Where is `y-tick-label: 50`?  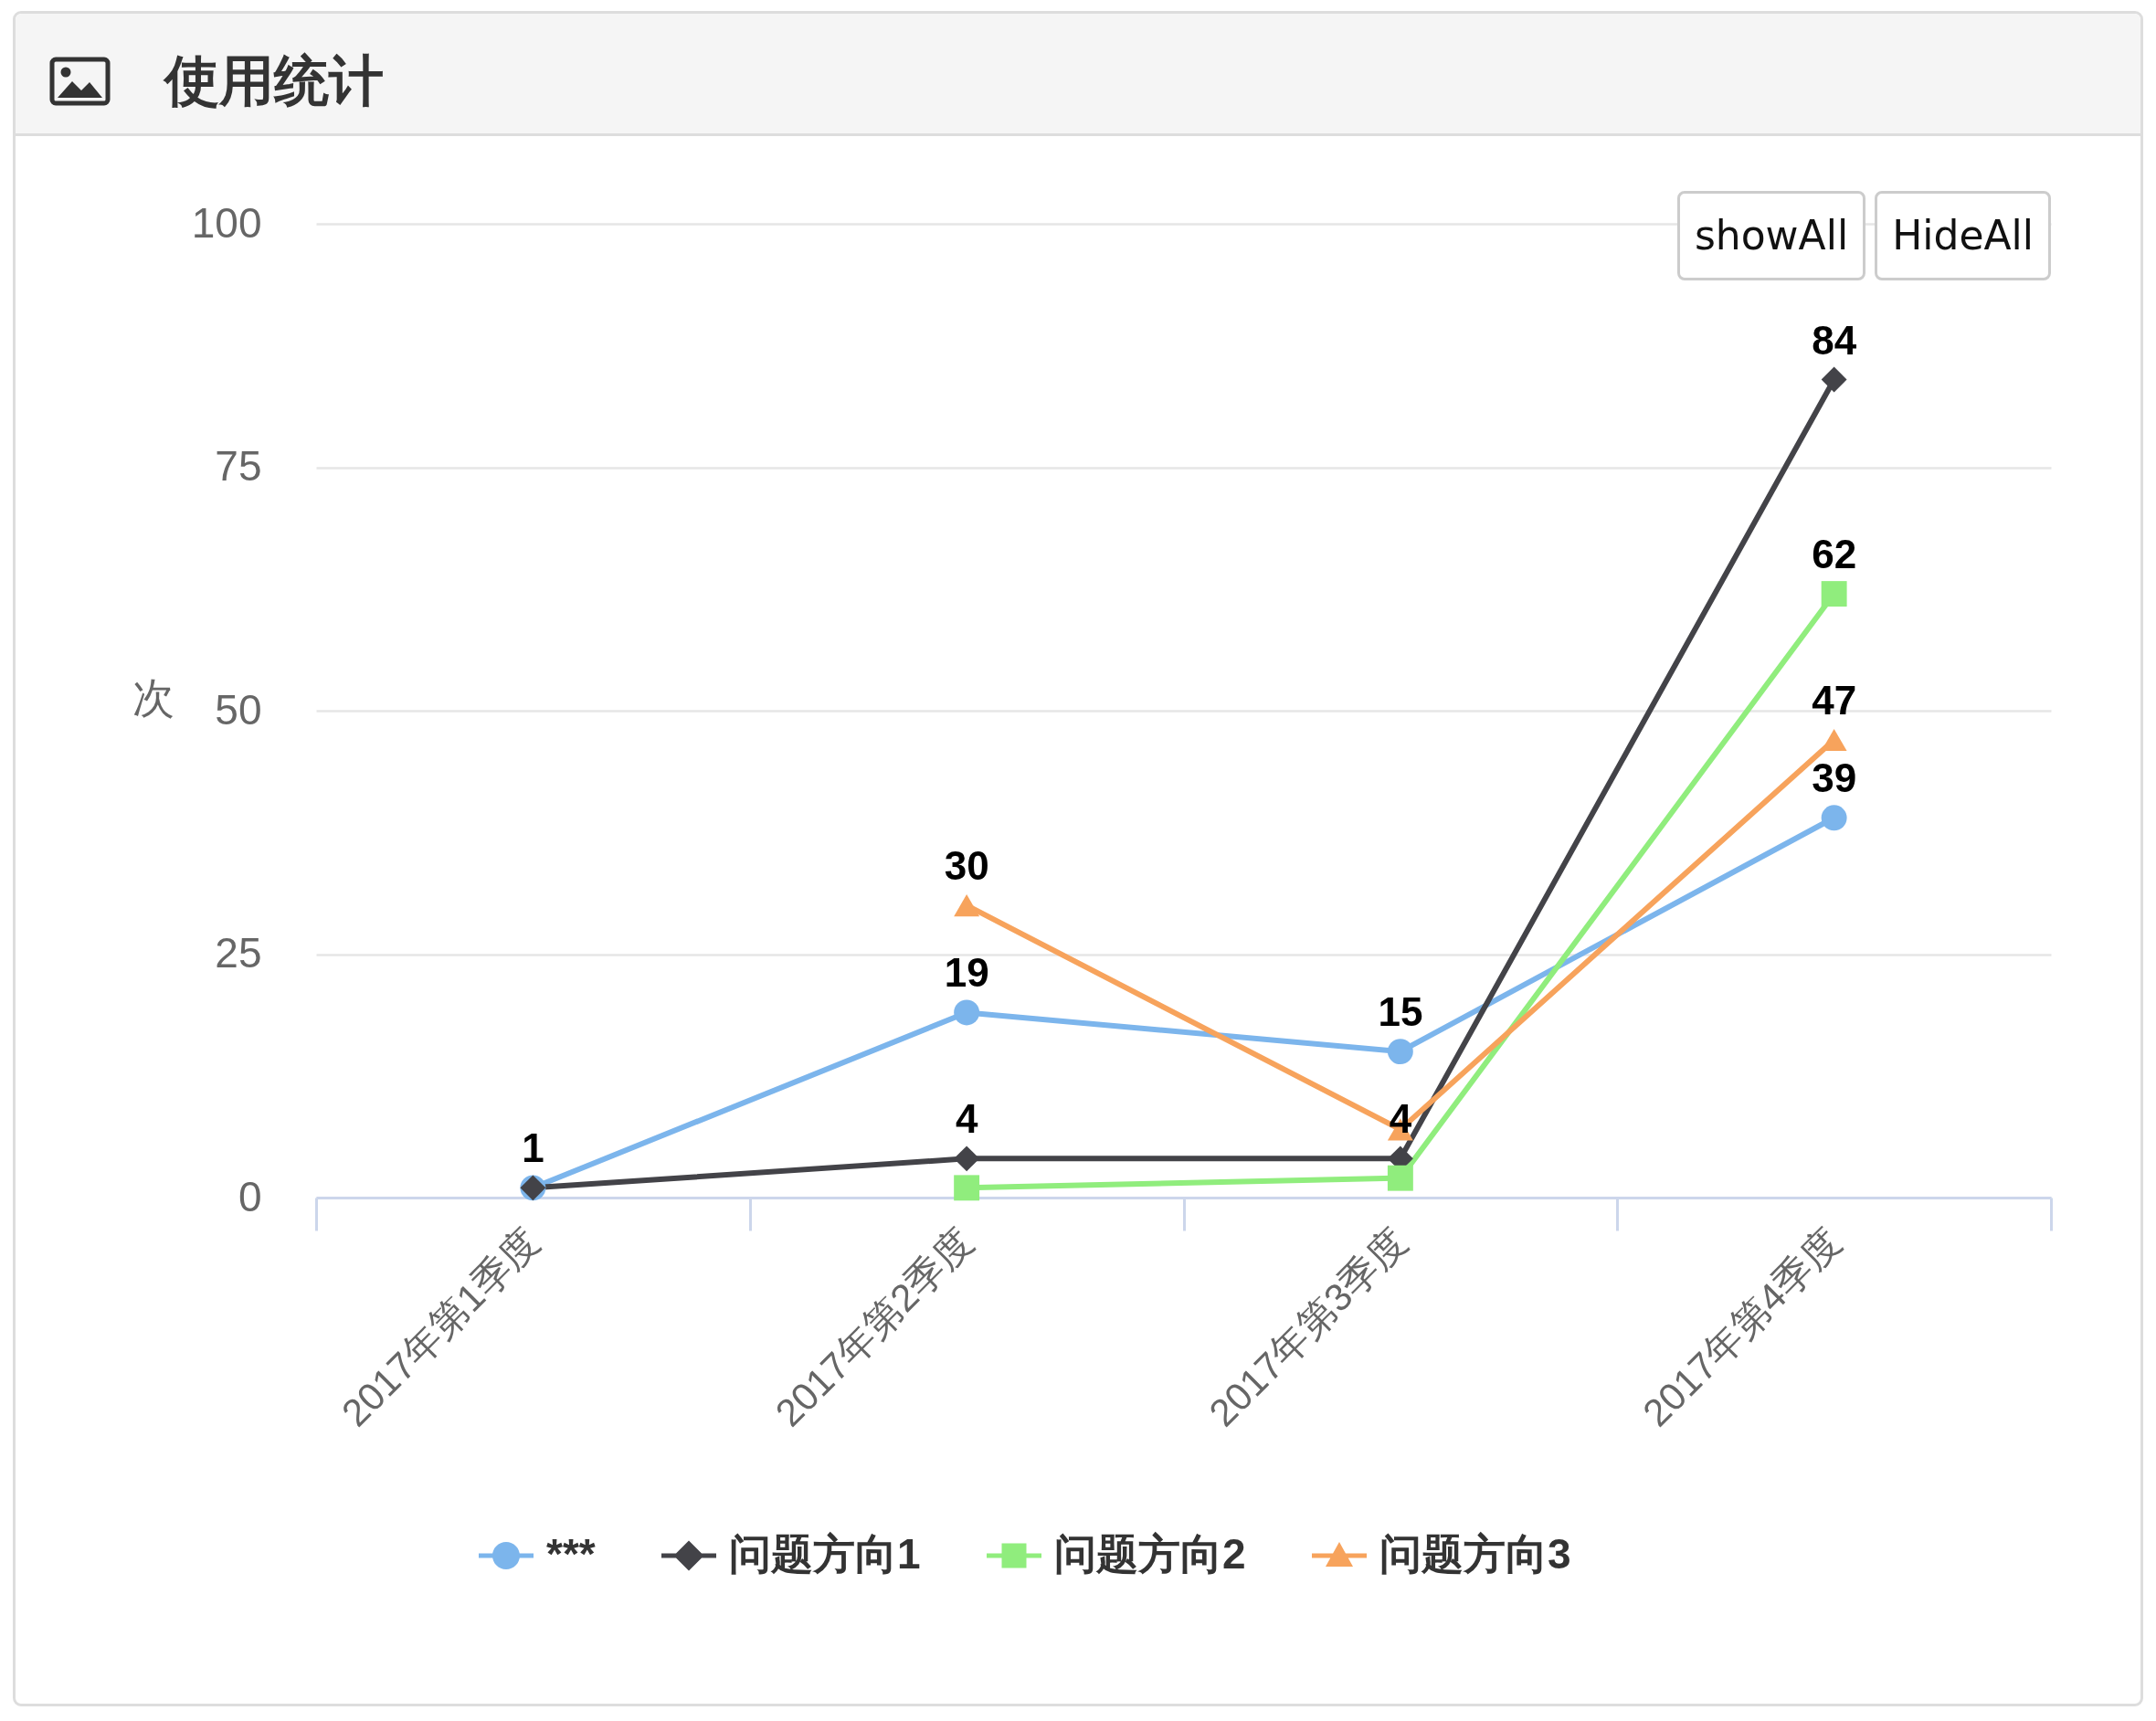
y-tick-label: 50 is located at coordinates (239, 709).